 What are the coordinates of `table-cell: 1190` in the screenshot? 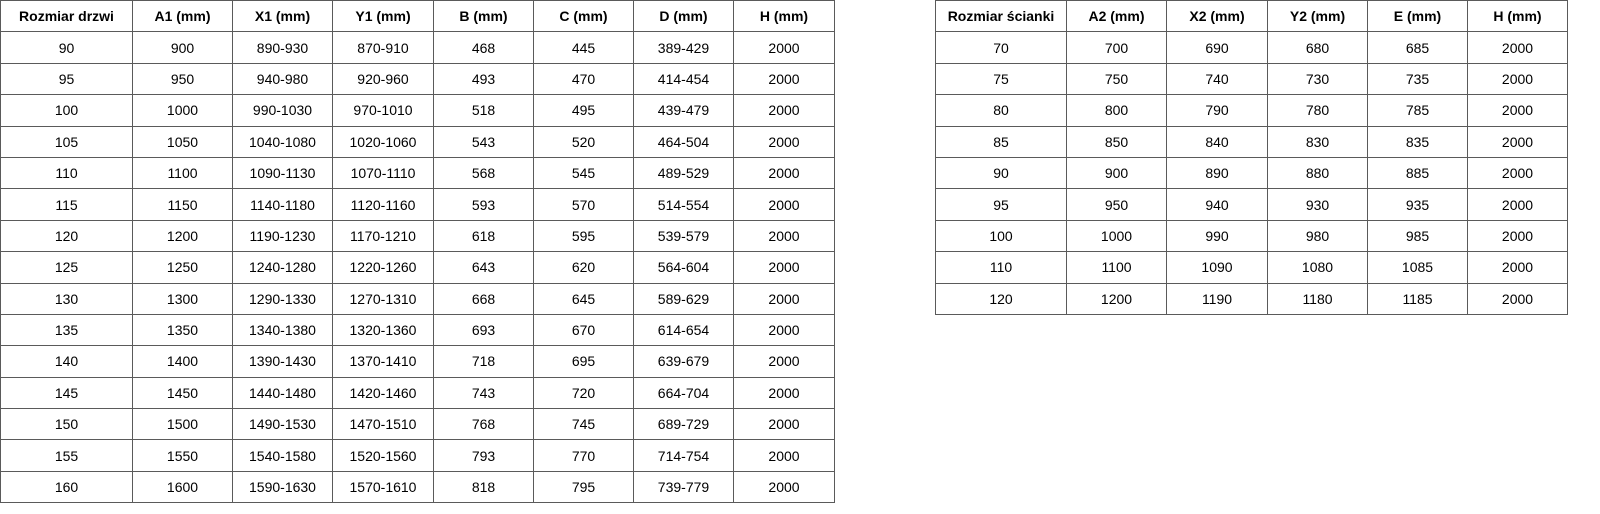 It's located at (1217, 298).